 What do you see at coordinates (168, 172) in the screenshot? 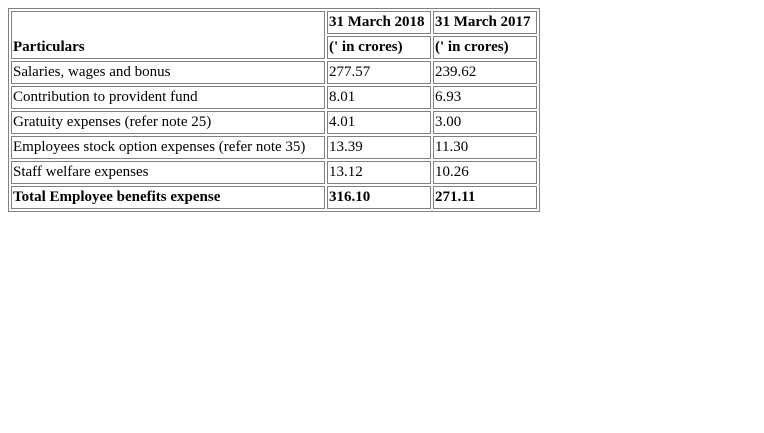
I see `row-label: Staff welfare expenses` at bounding box center [168, 172].